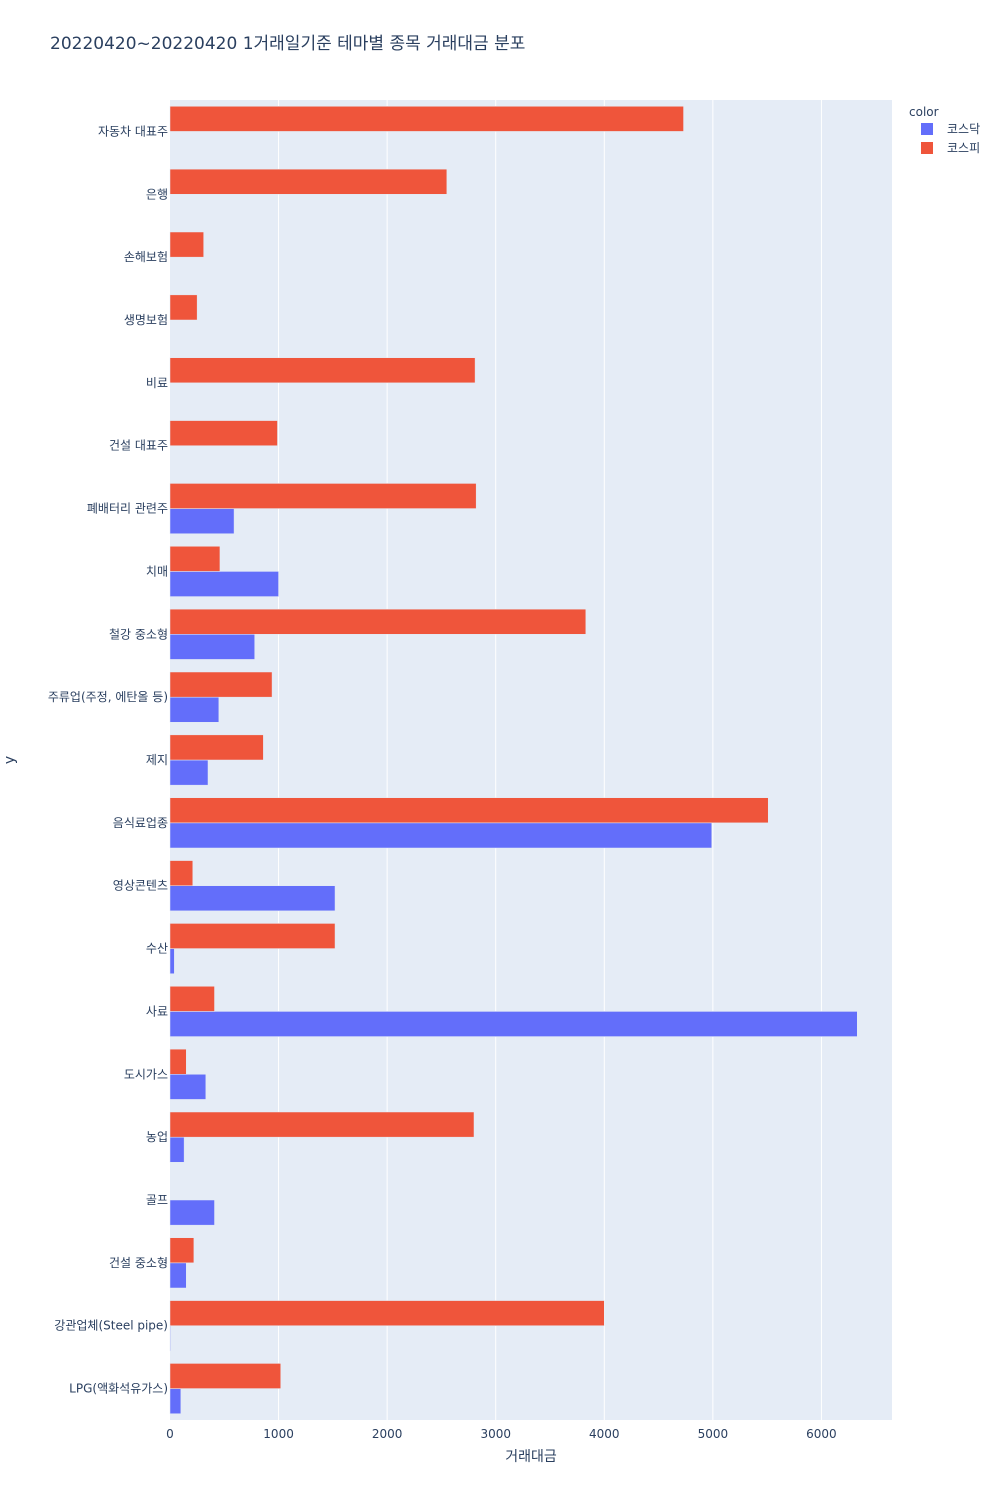 Image resolution: width=1000 pixels, height=1500 pixels. Describe the element at coordinates (140, 886) in the screenshot. I see `y-tick-label: 영상콘텐츠` at that location.